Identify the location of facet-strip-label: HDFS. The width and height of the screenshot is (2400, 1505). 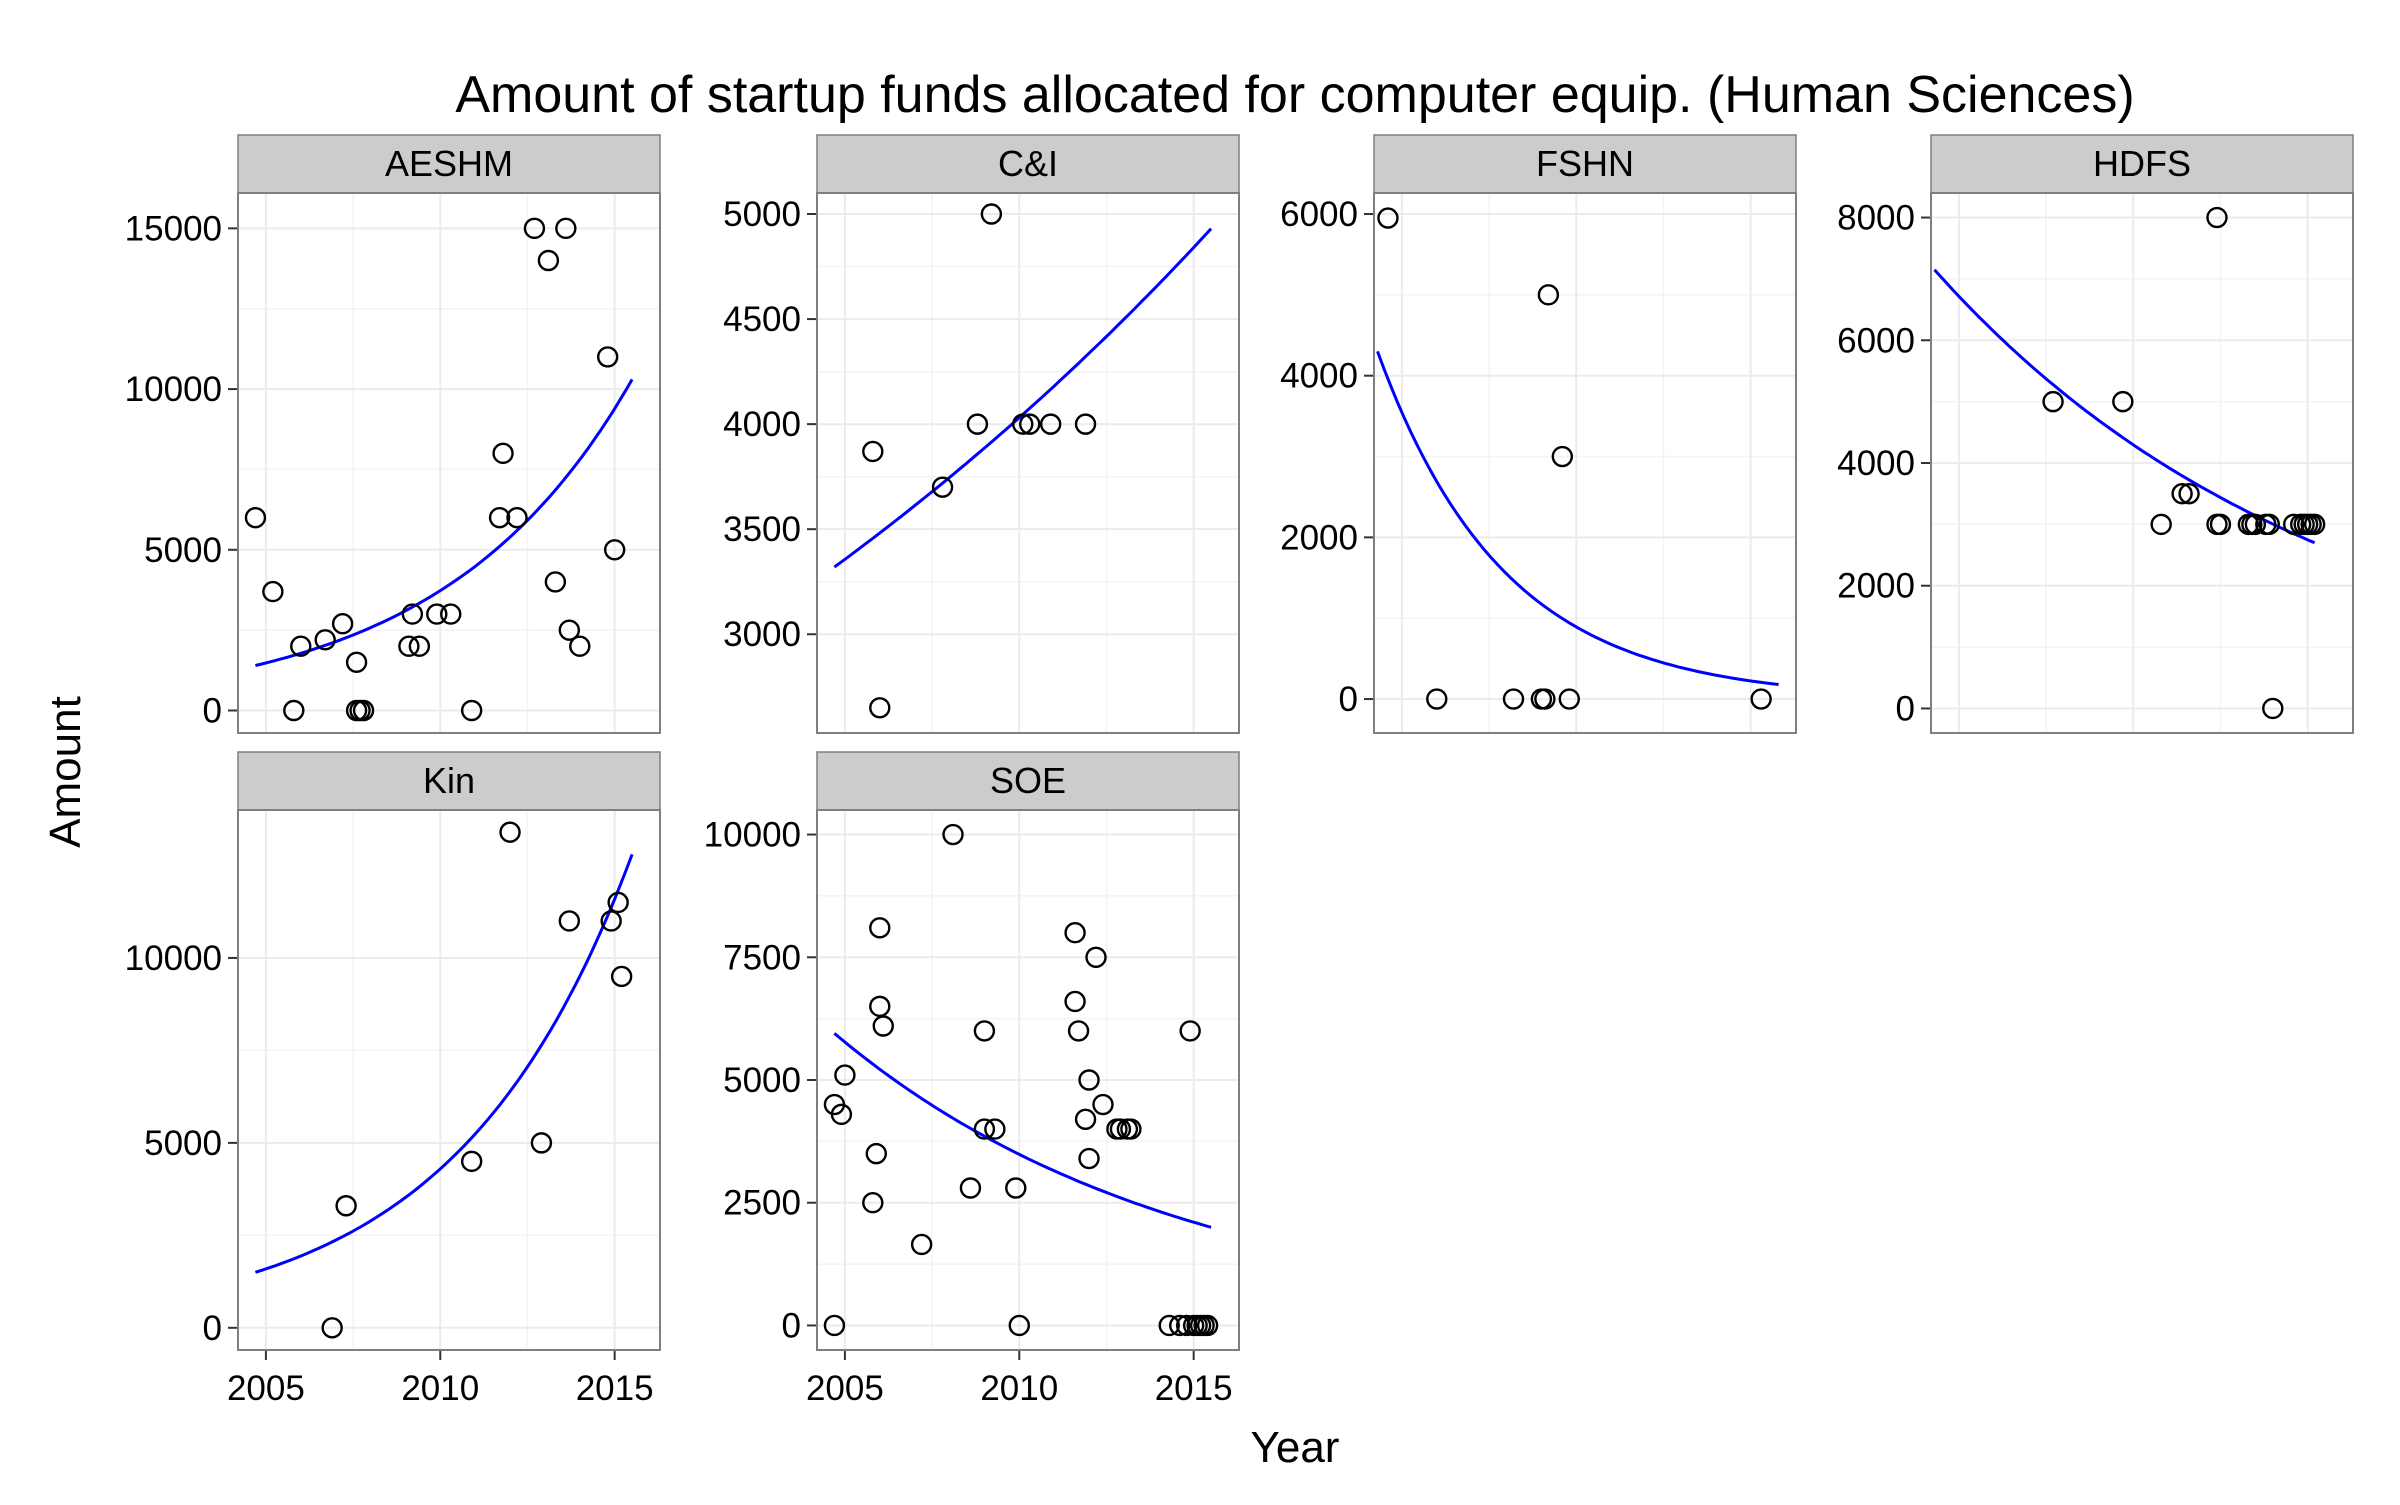
(2142, 163).